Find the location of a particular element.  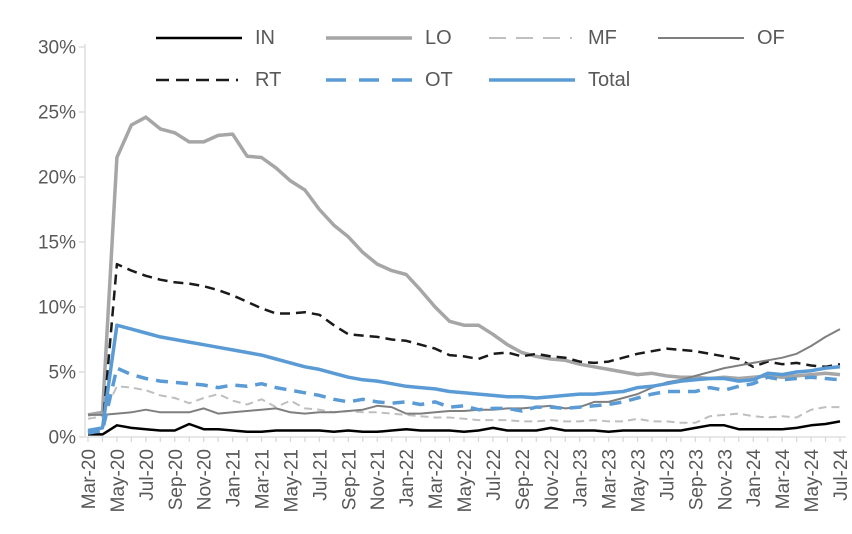

series-line-of is located at coordinates (464, 372).